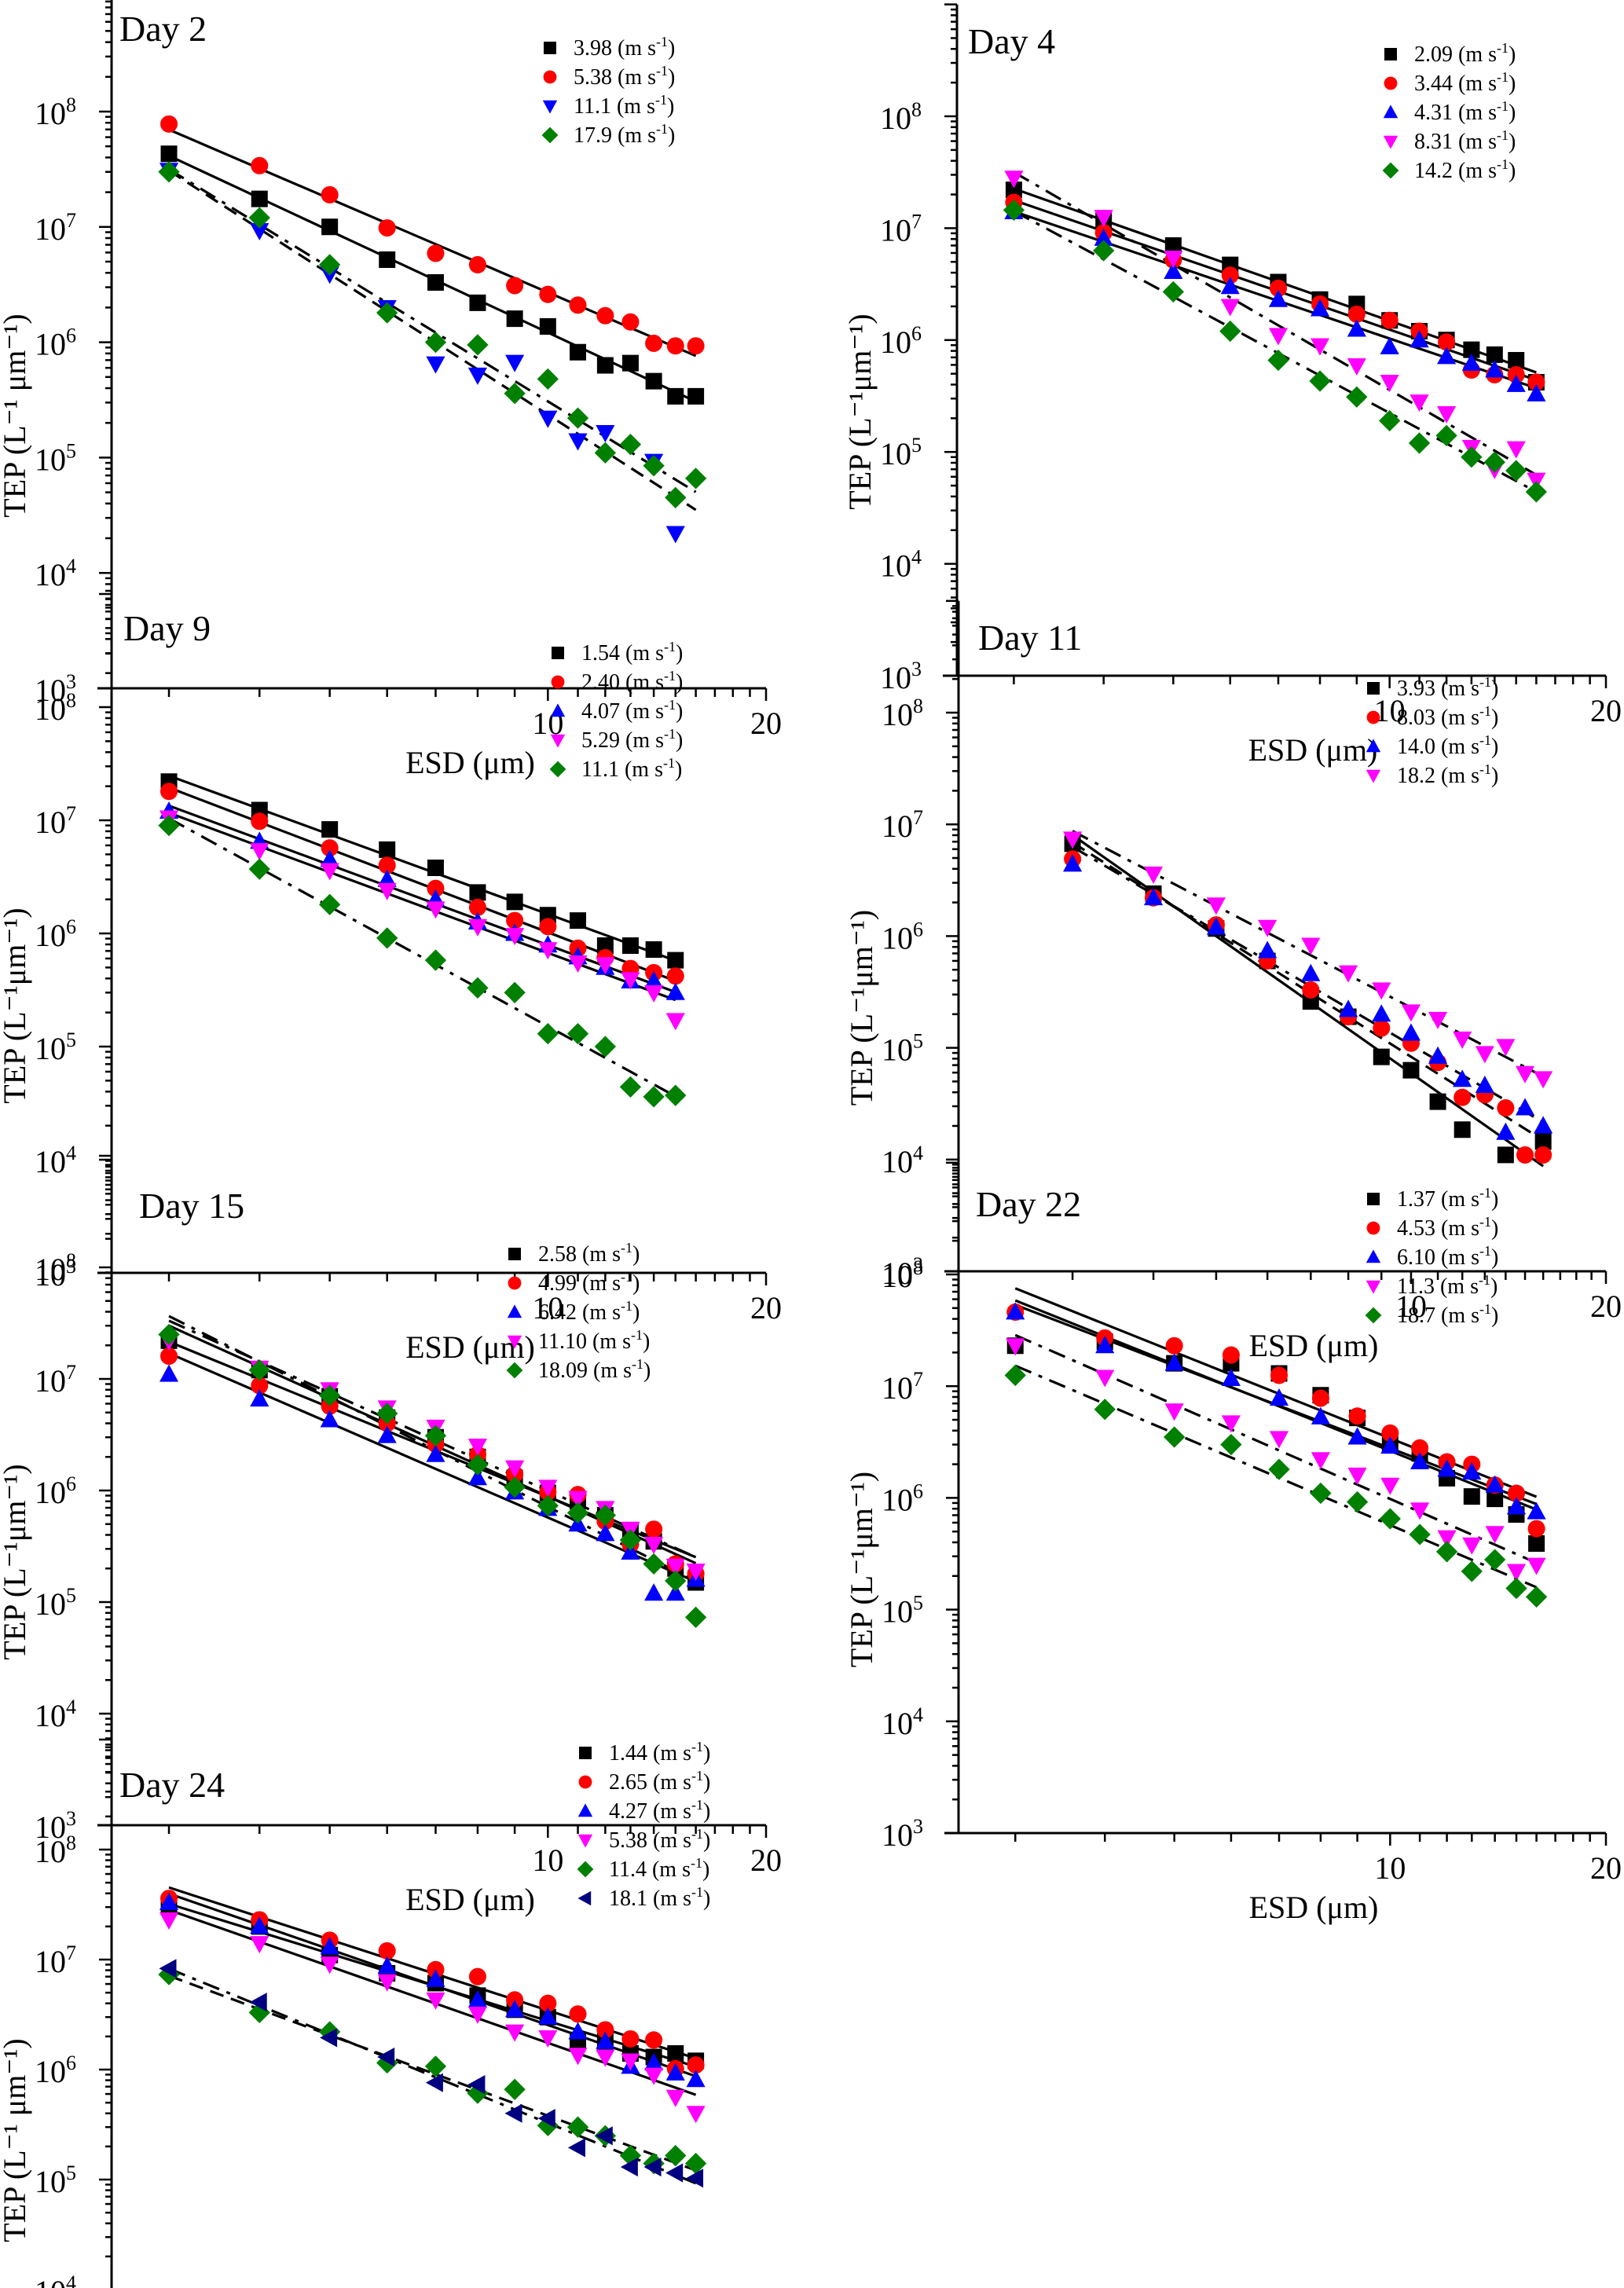  I want to click on y-tick-label: 10⁵, so click(901, 452).